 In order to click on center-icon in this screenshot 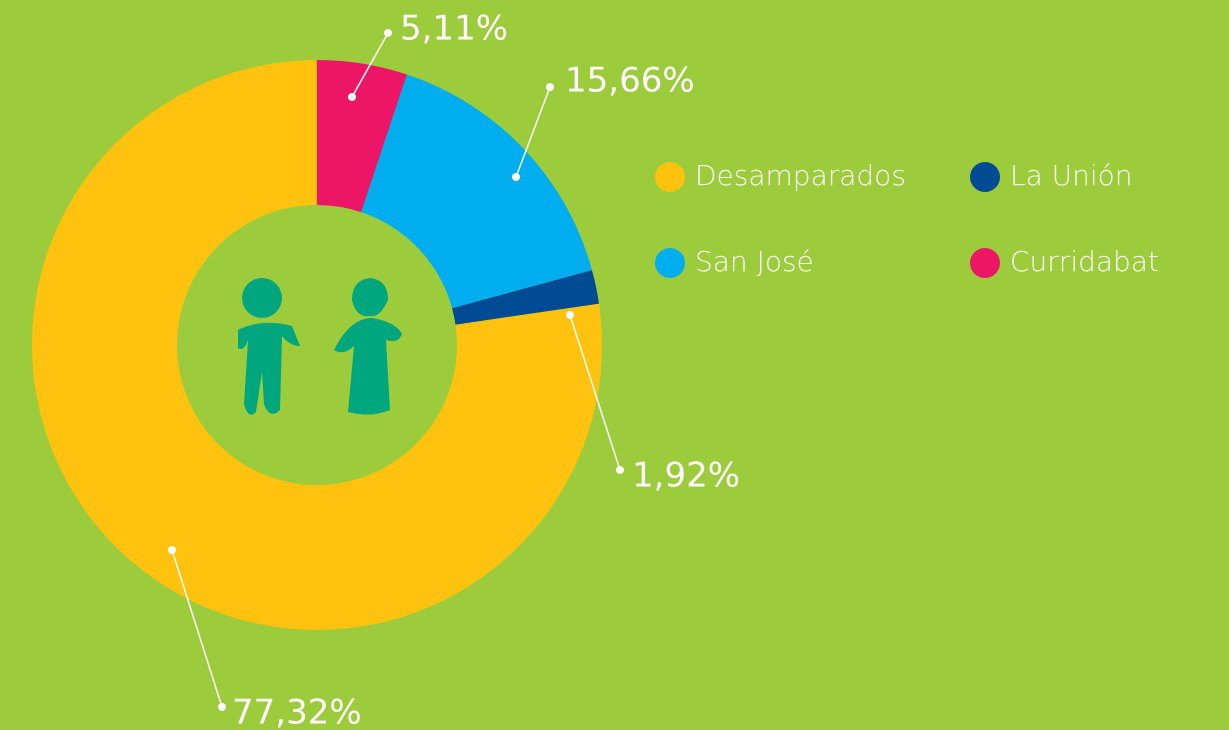, I will do `click(320, 346)`.